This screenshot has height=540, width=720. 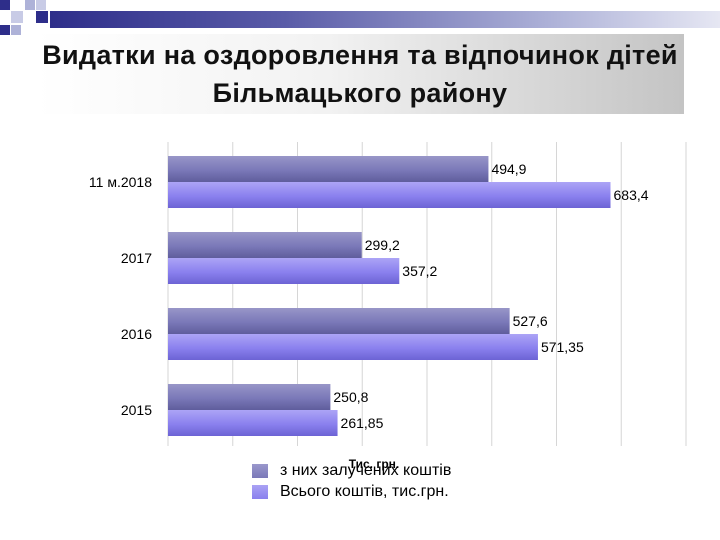 I want to click on deco-gradient-bar, so click(x=385, y=19).